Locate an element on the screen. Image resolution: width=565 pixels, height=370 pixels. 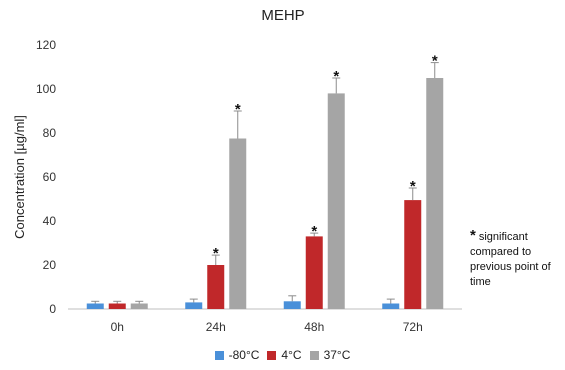
legend: -80°C 4°C 37°C is located at coordinates (282, 355).